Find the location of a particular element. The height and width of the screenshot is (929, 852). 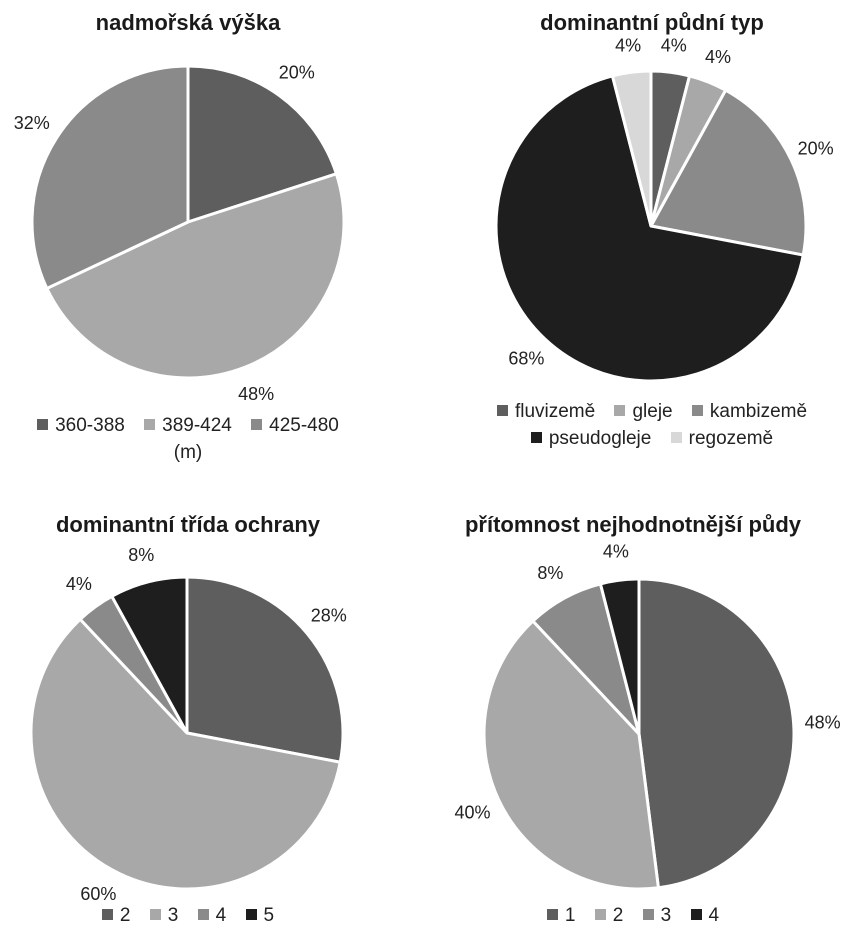

legend-item: 389-424 is located at coordinates (188, 425).